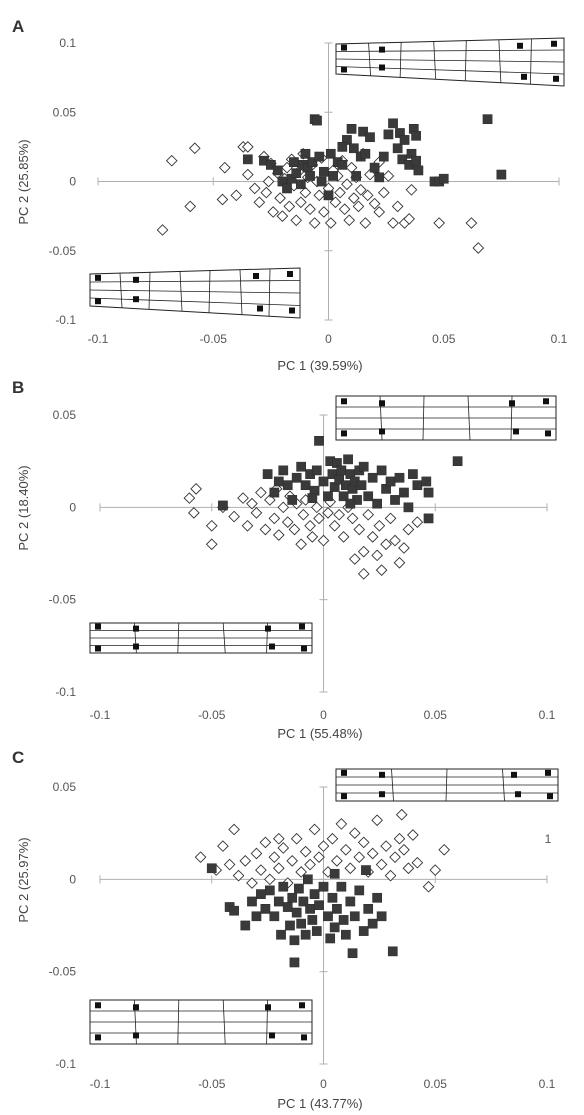 The width and height of the screenshot is (584, 1115). What do you see at coordinates (23, 879) in the screenshot?
I see `panel-c-y-axis-label: PC 2 (25.97%)` at bounding box center [23, 879].